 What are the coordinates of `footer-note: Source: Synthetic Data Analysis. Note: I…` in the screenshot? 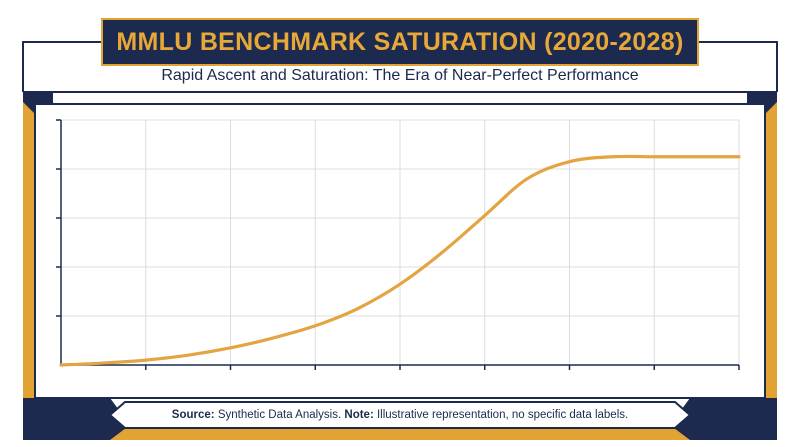 It's located at (400, 415).